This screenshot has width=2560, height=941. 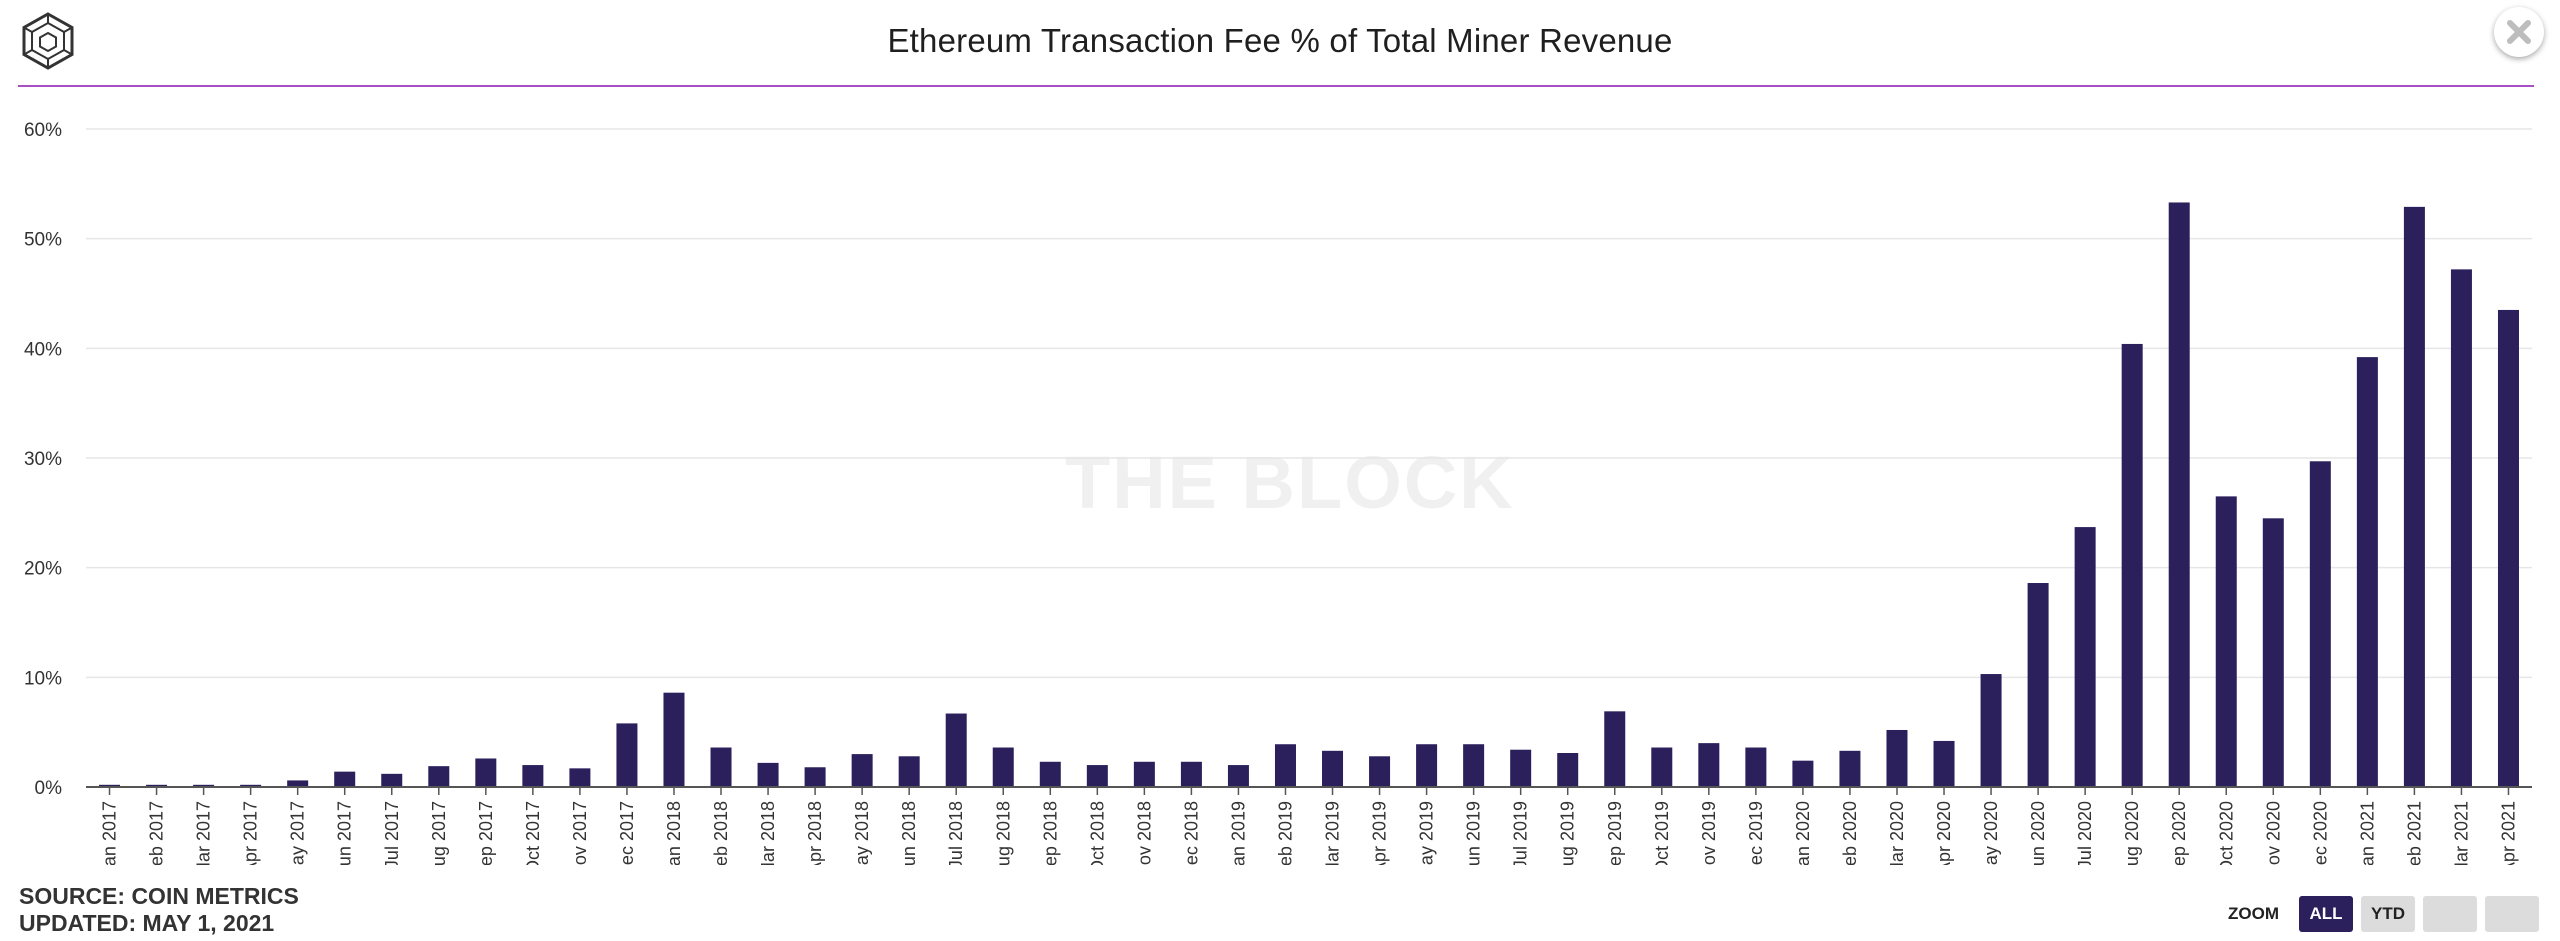 I want to click on close-button, so click(x=2519, y=32).